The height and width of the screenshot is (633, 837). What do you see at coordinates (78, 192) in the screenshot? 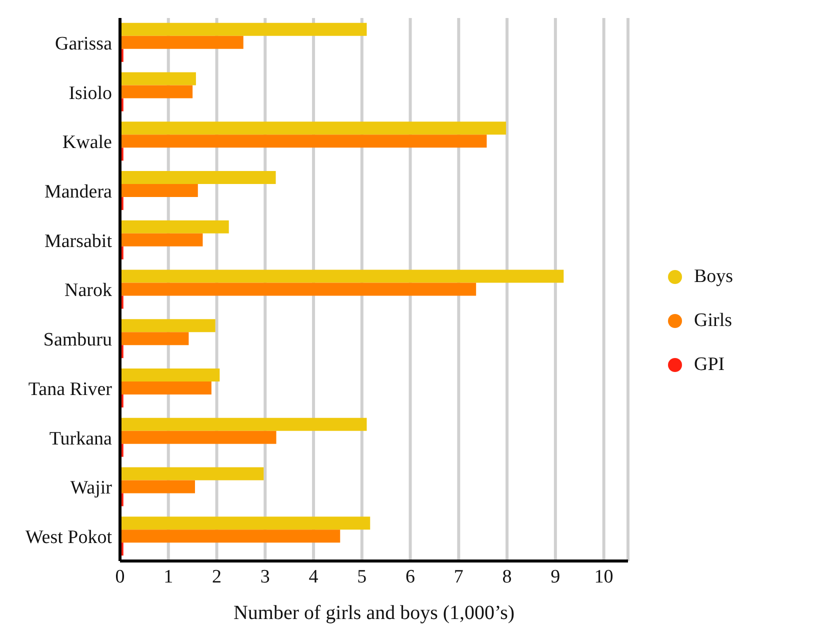
I see `y-tick-label: Mandera` at bounding box center [78, 192].